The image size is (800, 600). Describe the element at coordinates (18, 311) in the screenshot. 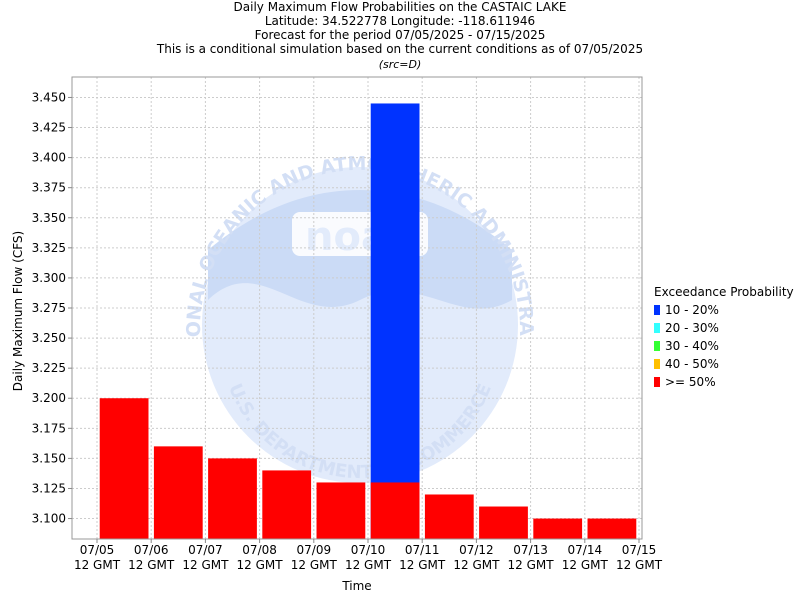

I see `y-axis-label: Daily Maximum Flow (CFS)` at that location.